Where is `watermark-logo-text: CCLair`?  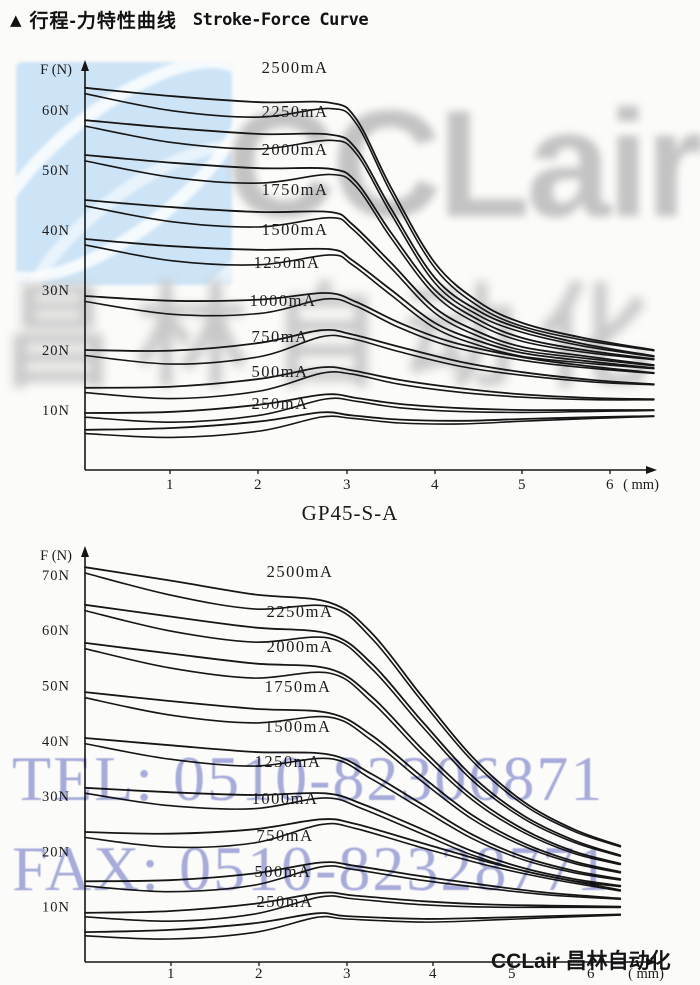
watermark-logo-text: CCLair is located at coordinates (463, 164).